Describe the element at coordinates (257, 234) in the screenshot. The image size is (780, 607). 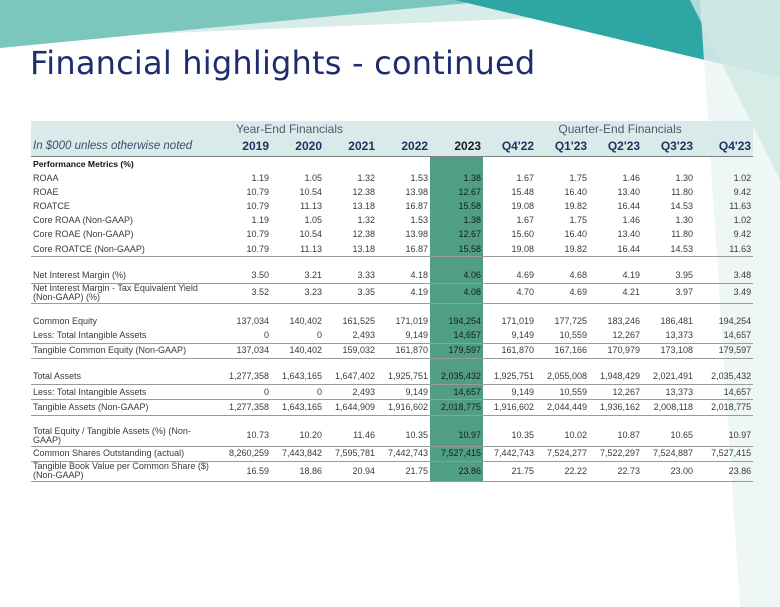
I see `table-cell: 10.79` at that location.